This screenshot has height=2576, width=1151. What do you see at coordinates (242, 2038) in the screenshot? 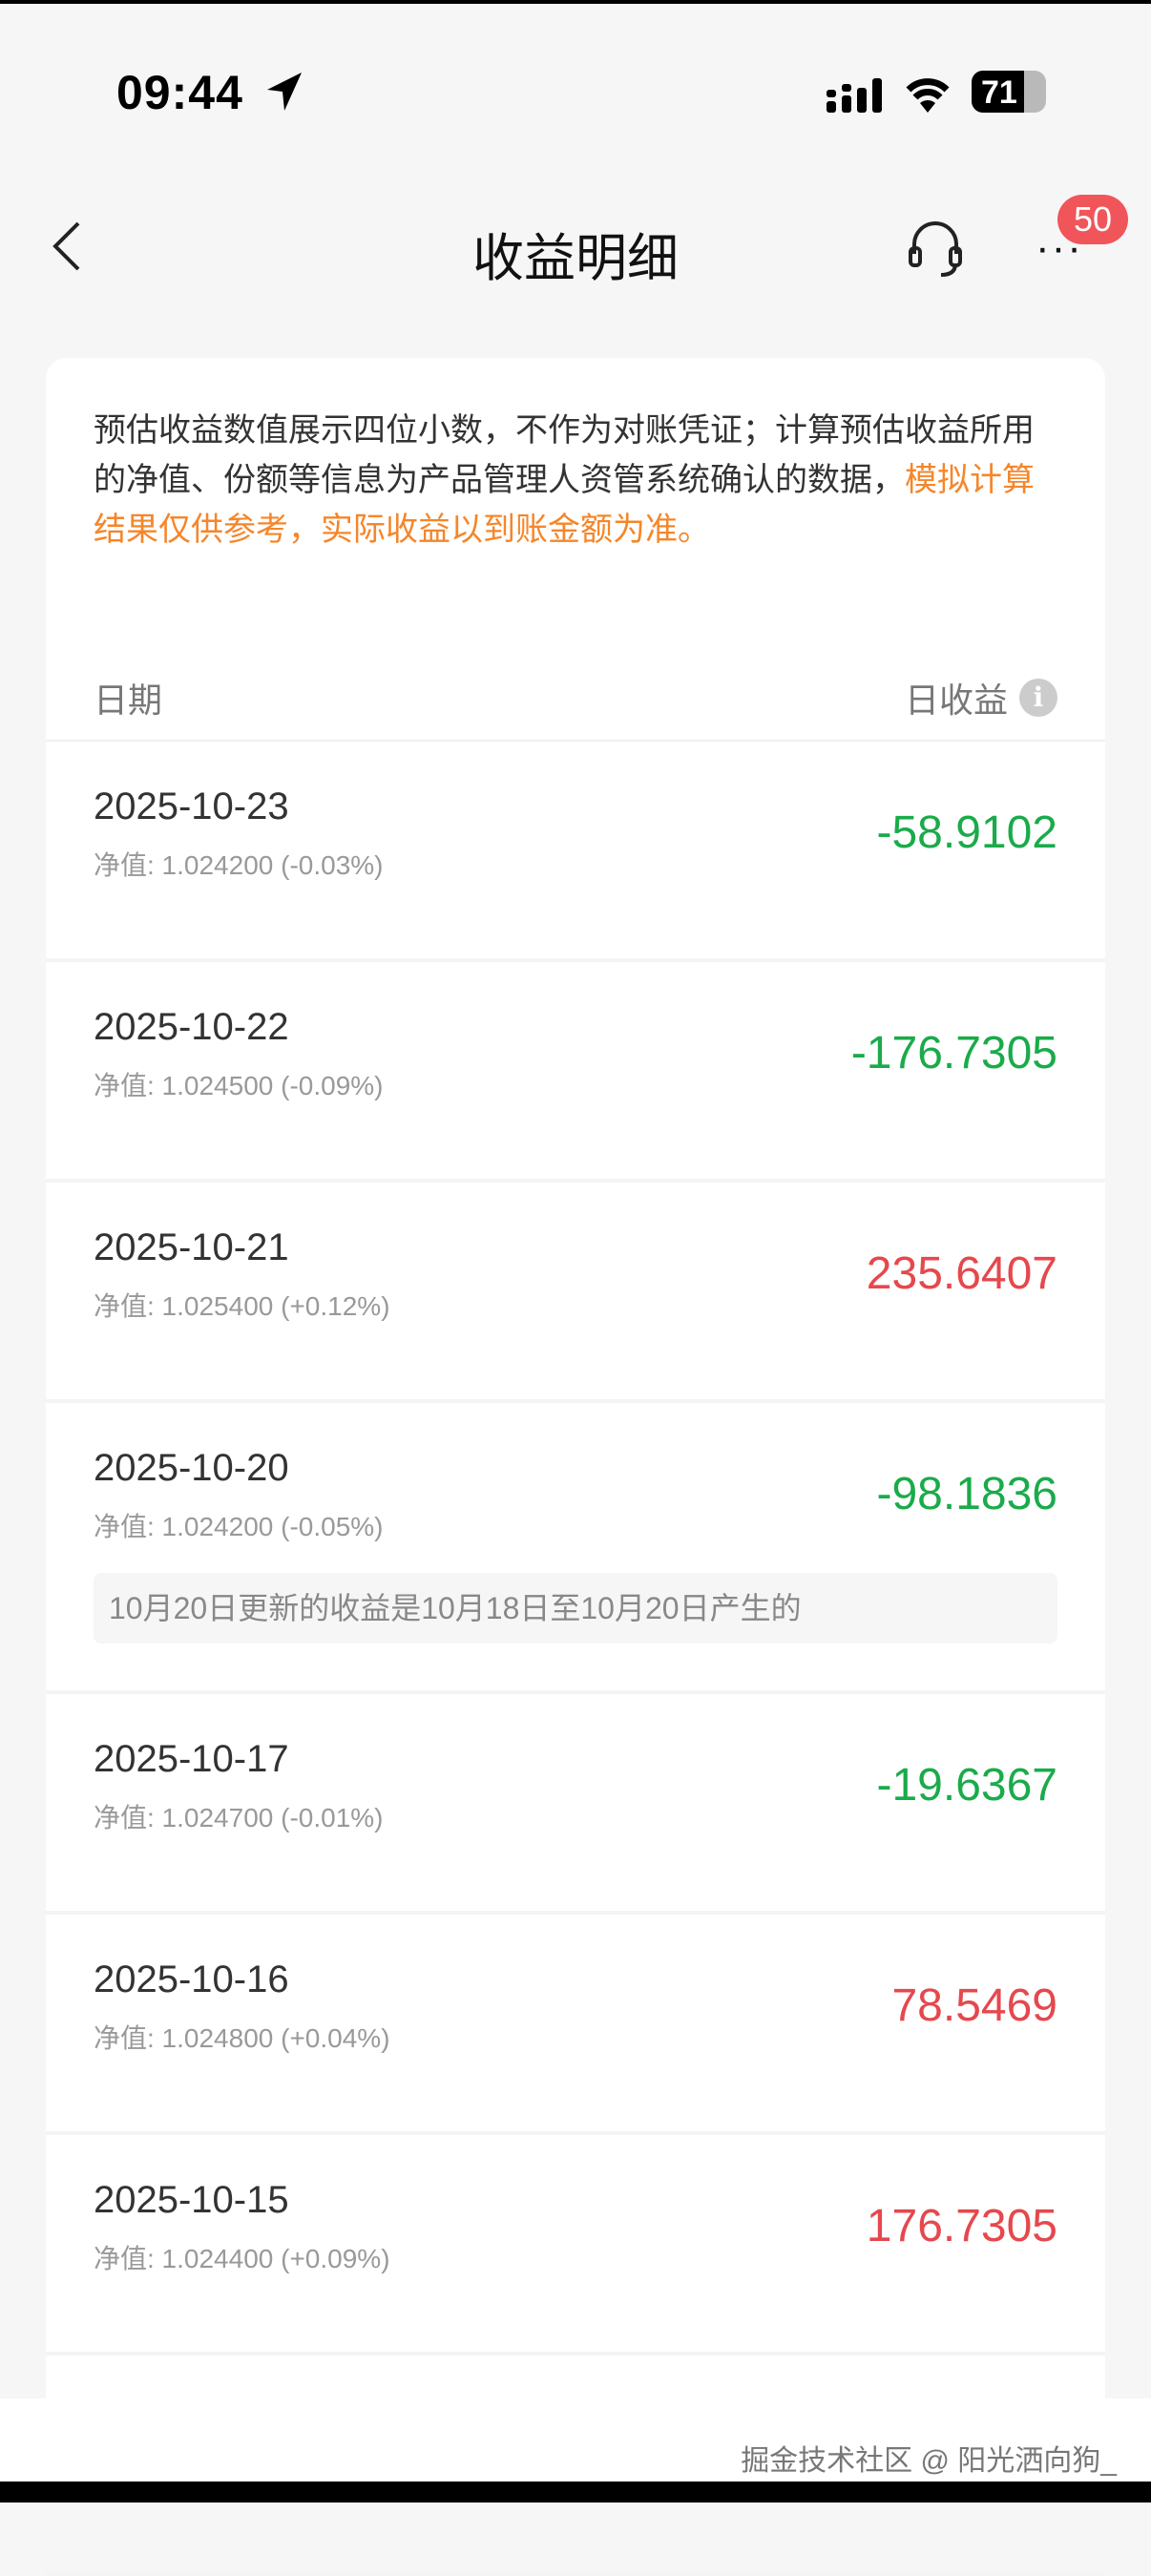
I see `row-nav: 净值: 1.024800 (+0.04%)` at bounding box center [242, 2038].